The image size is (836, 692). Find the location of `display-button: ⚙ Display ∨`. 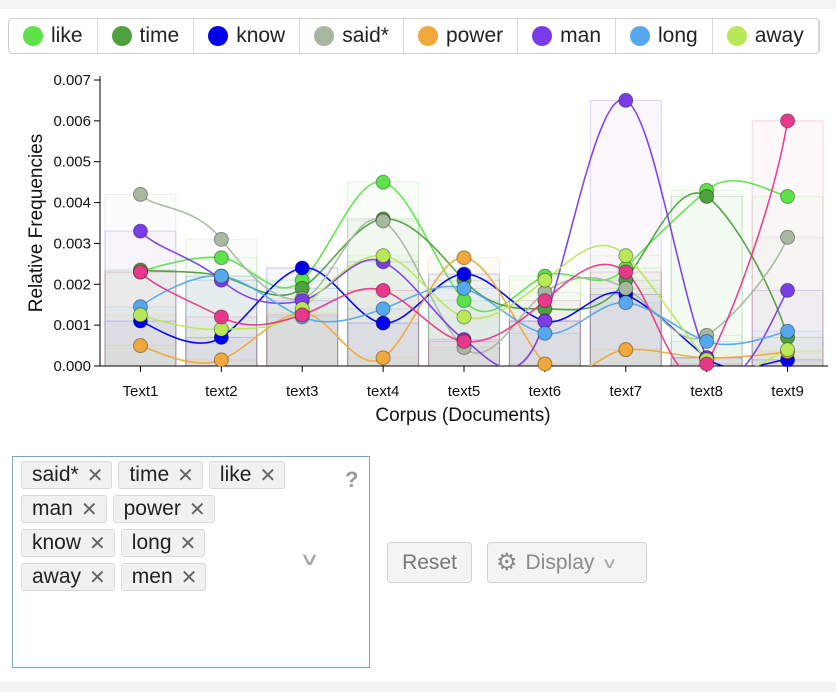

display-button: ⚙ Display ∨ is located at coordinates (567, 562).